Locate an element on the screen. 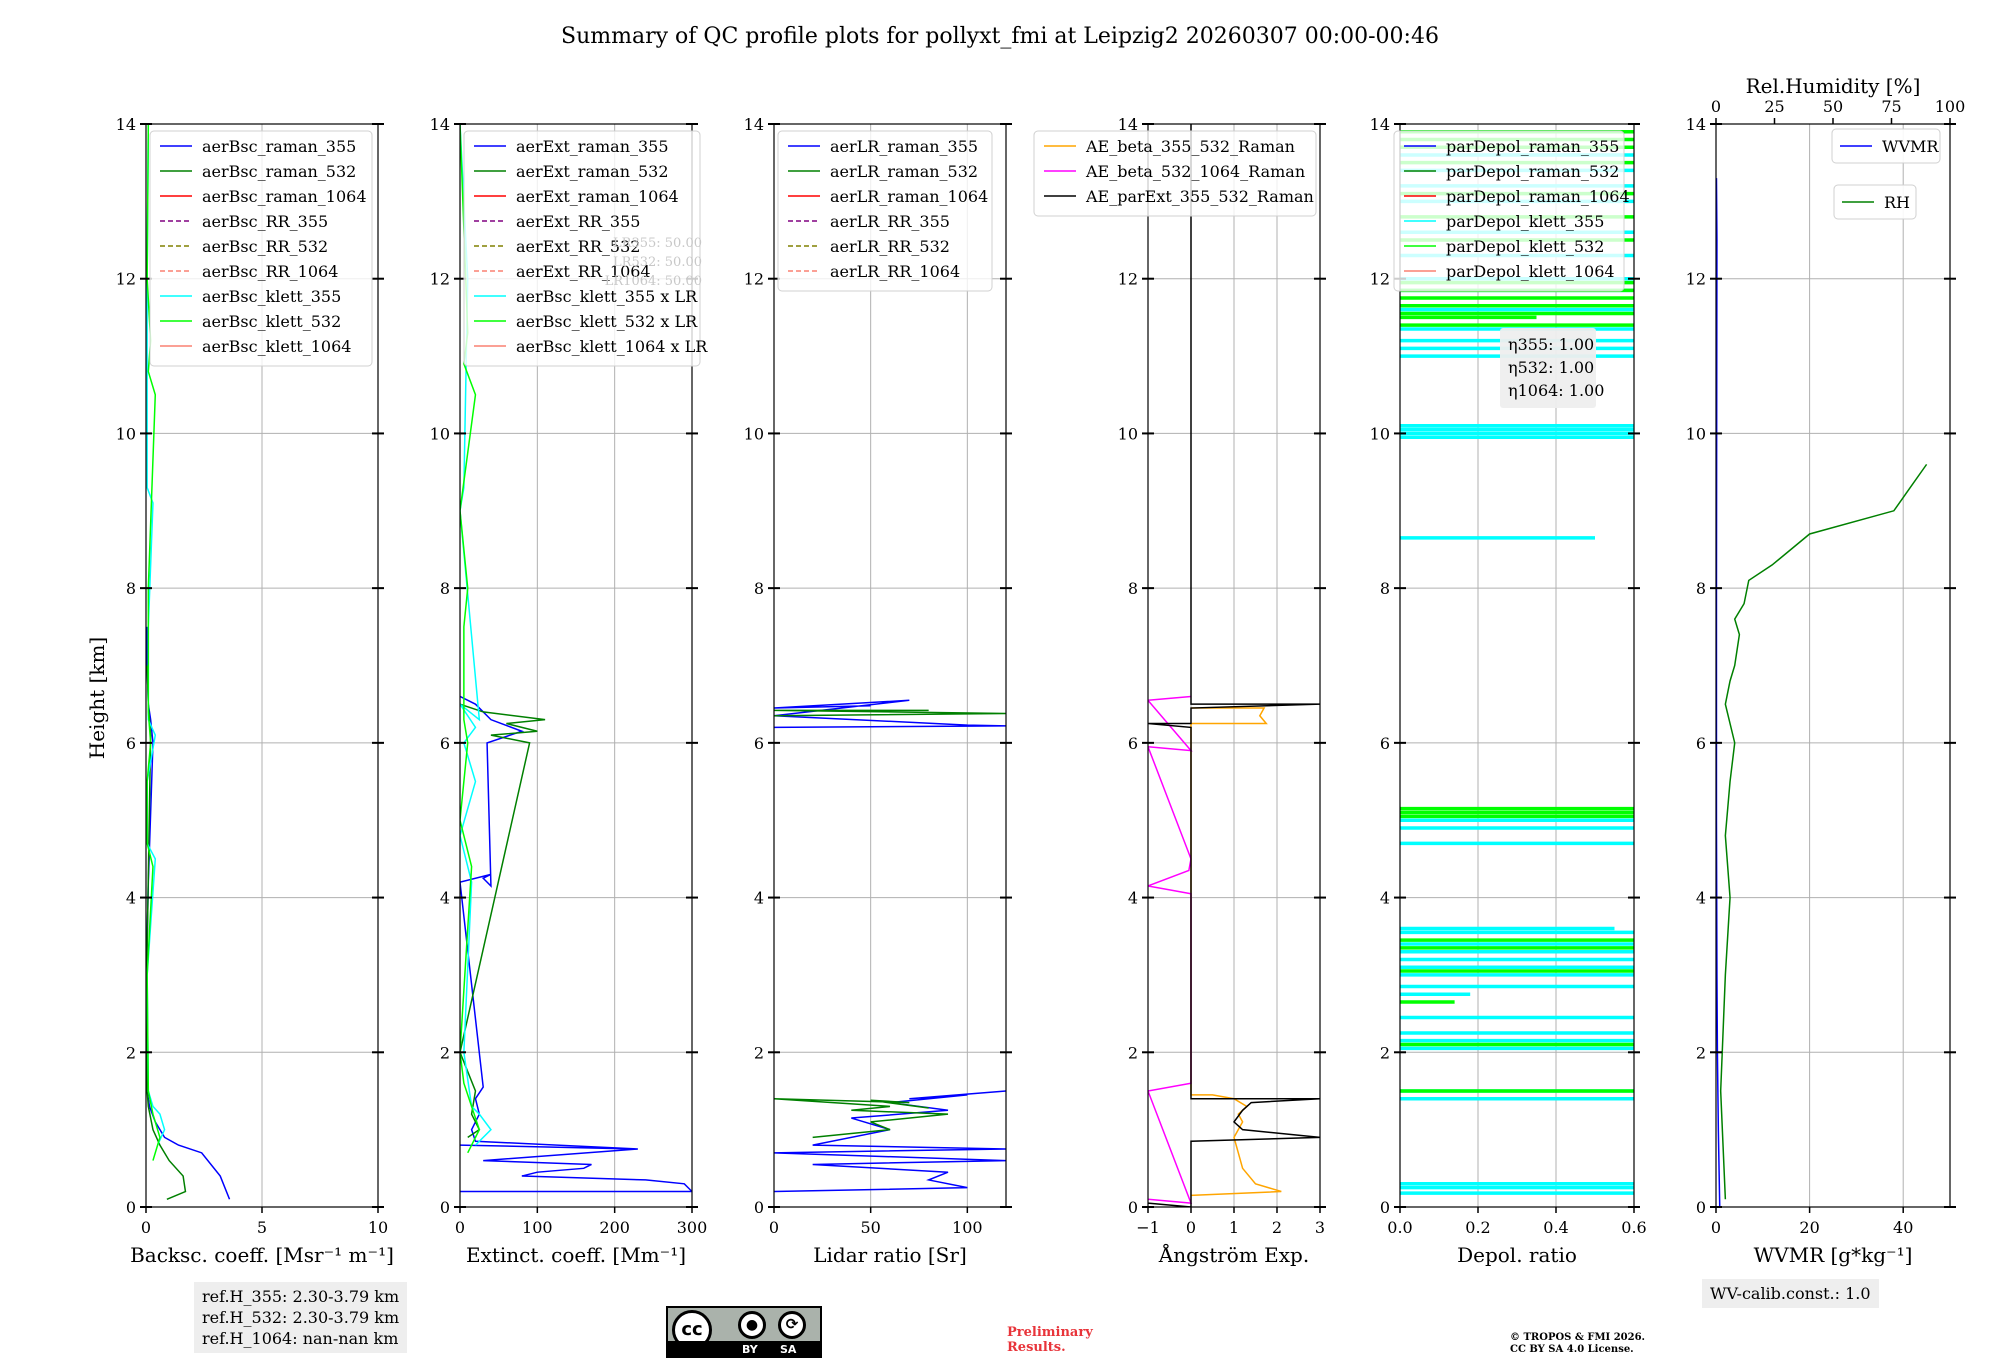  x-tick-label: 10 is located at coordinates (378, 1227).